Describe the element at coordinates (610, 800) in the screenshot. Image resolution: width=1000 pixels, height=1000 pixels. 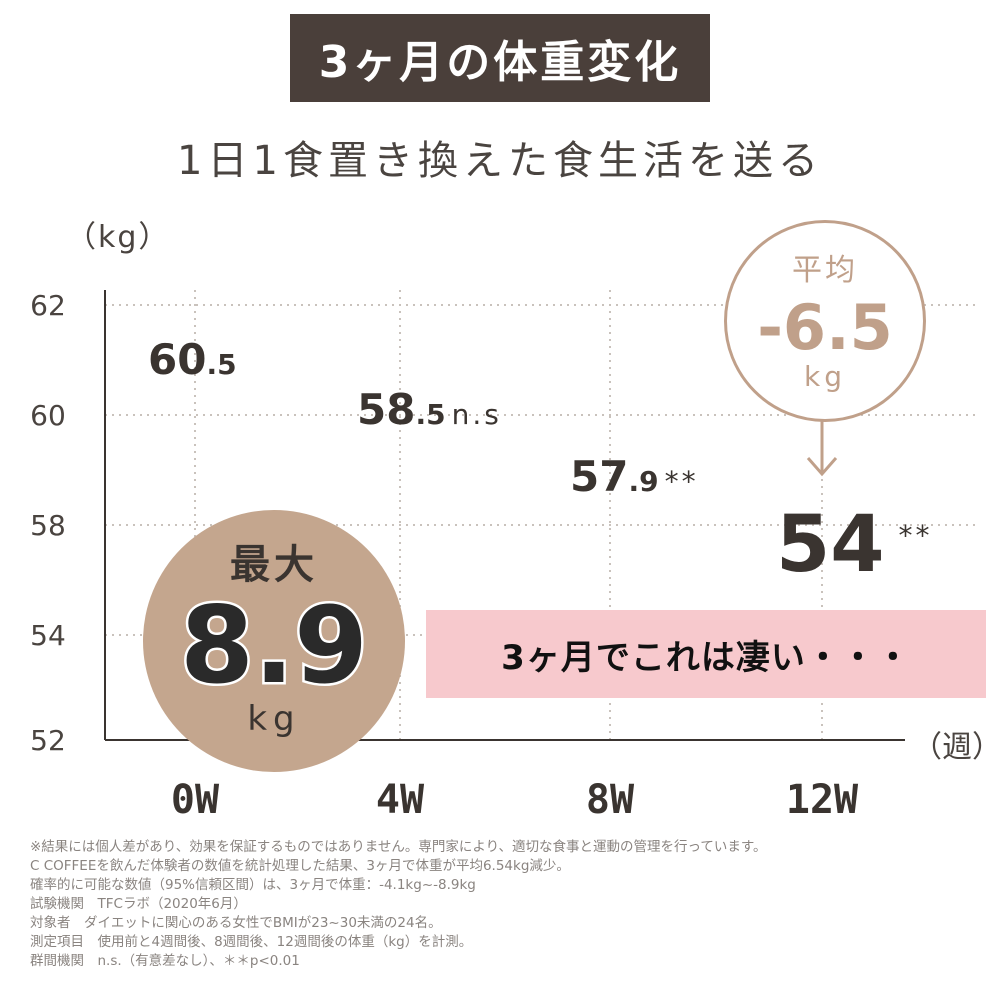
I see `x-tick-label: 8W` at that location.